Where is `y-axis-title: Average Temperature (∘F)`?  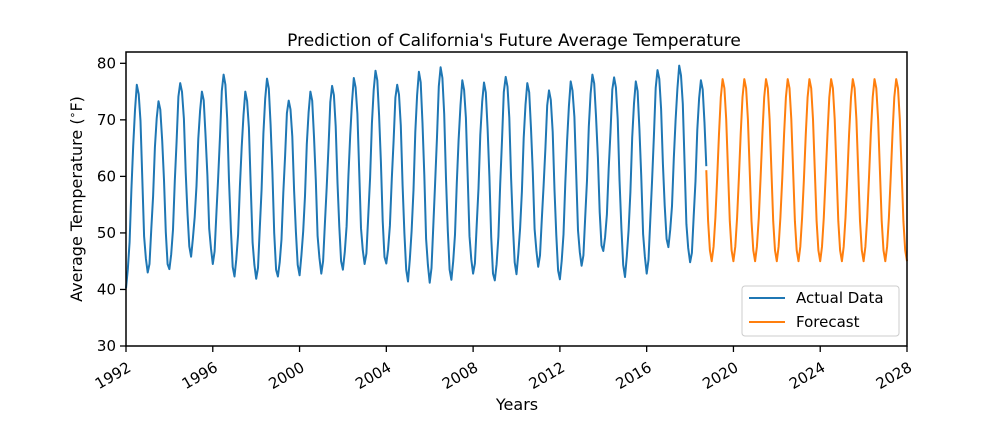 y-axis-title: Average Temperature (∘F) is located at coordinates (76, 199).